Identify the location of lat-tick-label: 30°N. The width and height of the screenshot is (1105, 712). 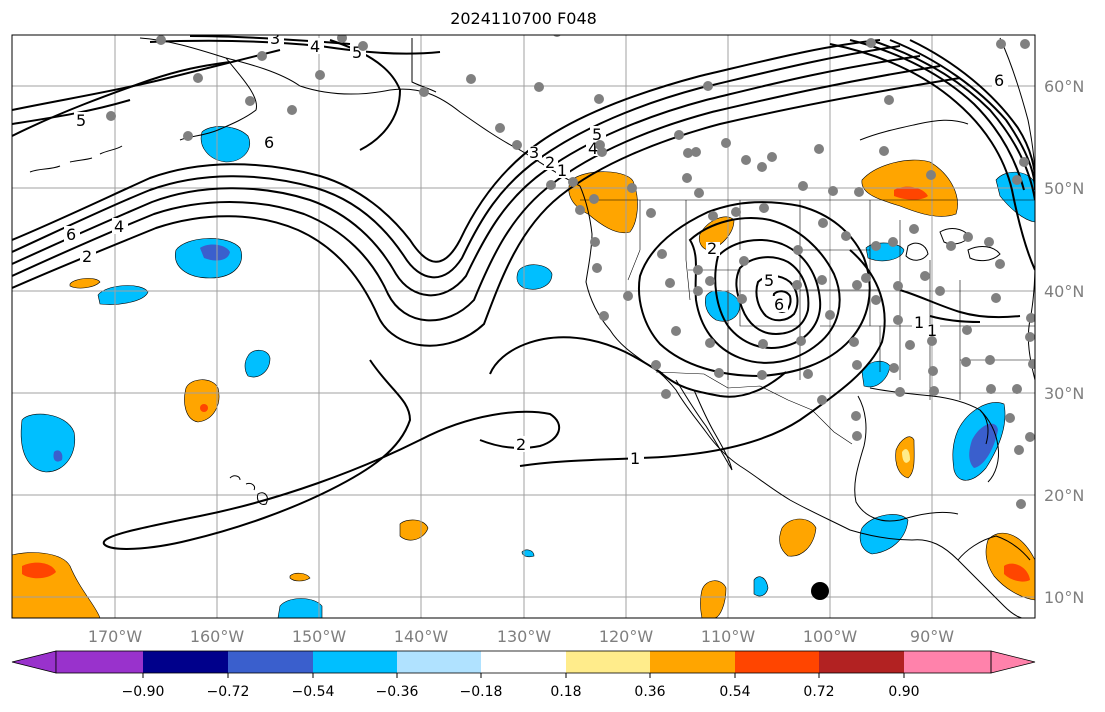
(1064, 393).